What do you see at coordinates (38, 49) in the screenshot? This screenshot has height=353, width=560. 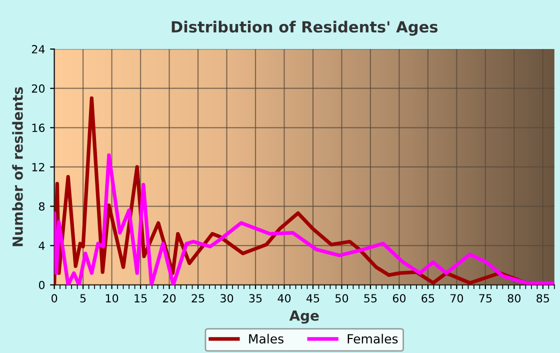 I see `y-tick-label: 24` at bounding box center [38, 49].